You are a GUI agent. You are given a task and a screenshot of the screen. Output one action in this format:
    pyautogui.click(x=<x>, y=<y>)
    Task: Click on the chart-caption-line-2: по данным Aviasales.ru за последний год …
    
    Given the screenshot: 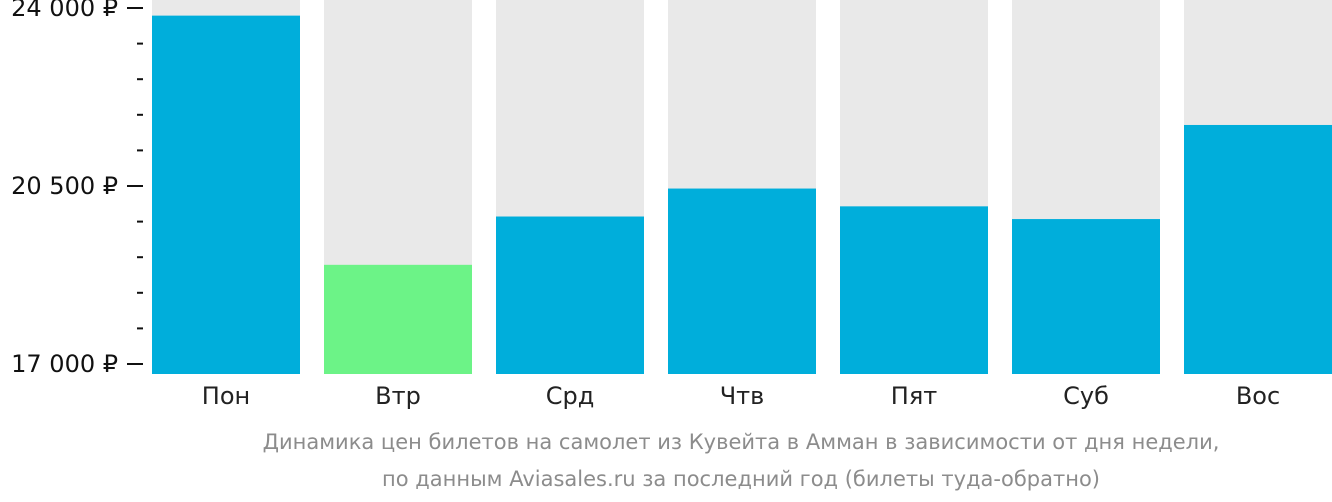 What is the action you would take?
    pyautogui.click(x=741, y=479)
    